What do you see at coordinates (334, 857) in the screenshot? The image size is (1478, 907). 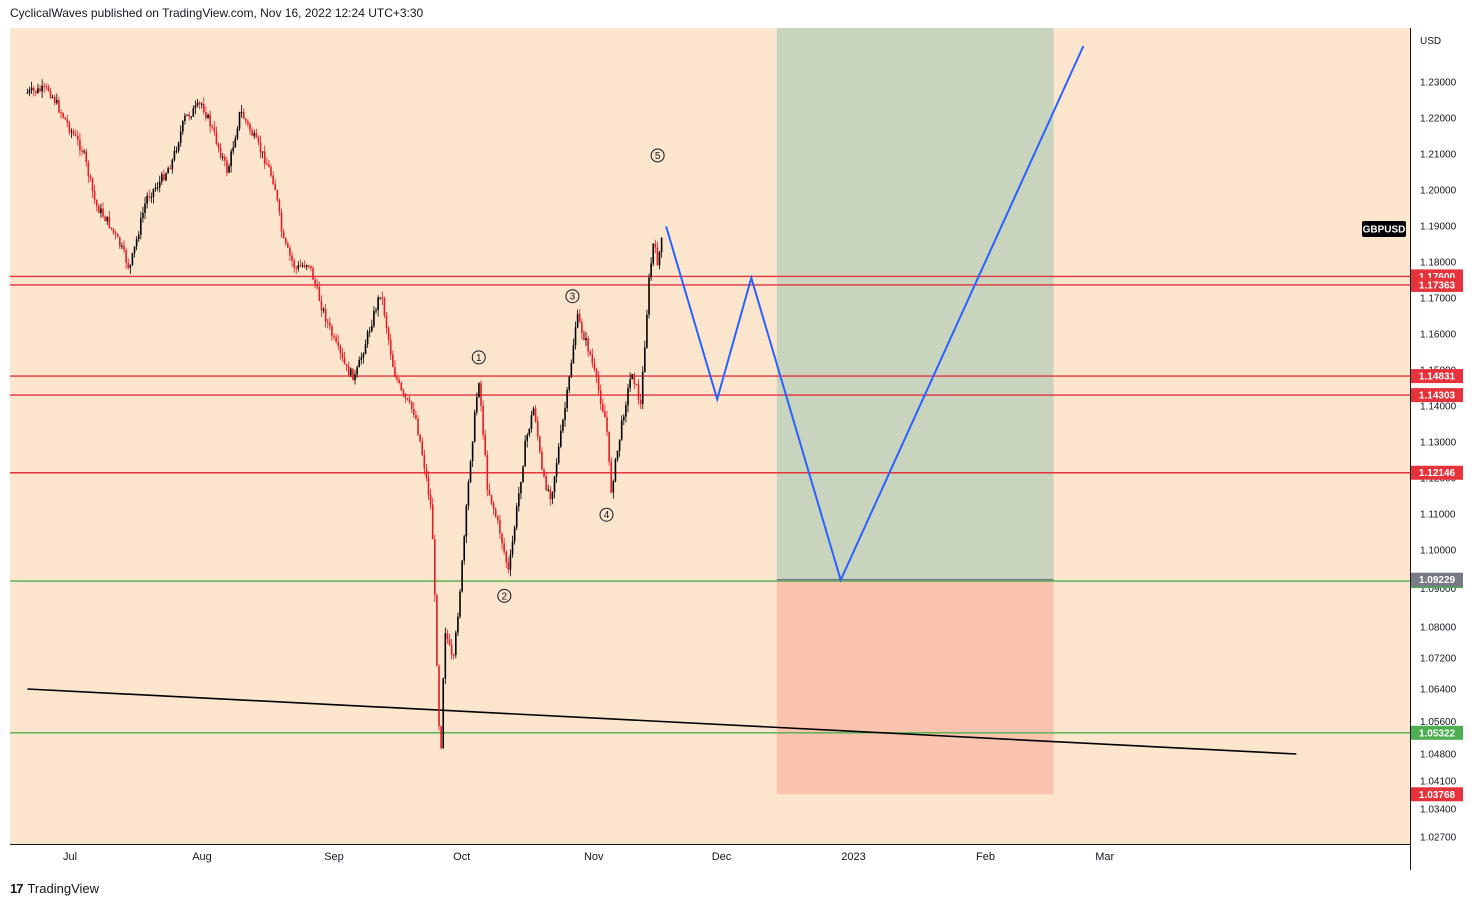 I see `time-tick-Sep: Sep` at bounding box center [334, 857].